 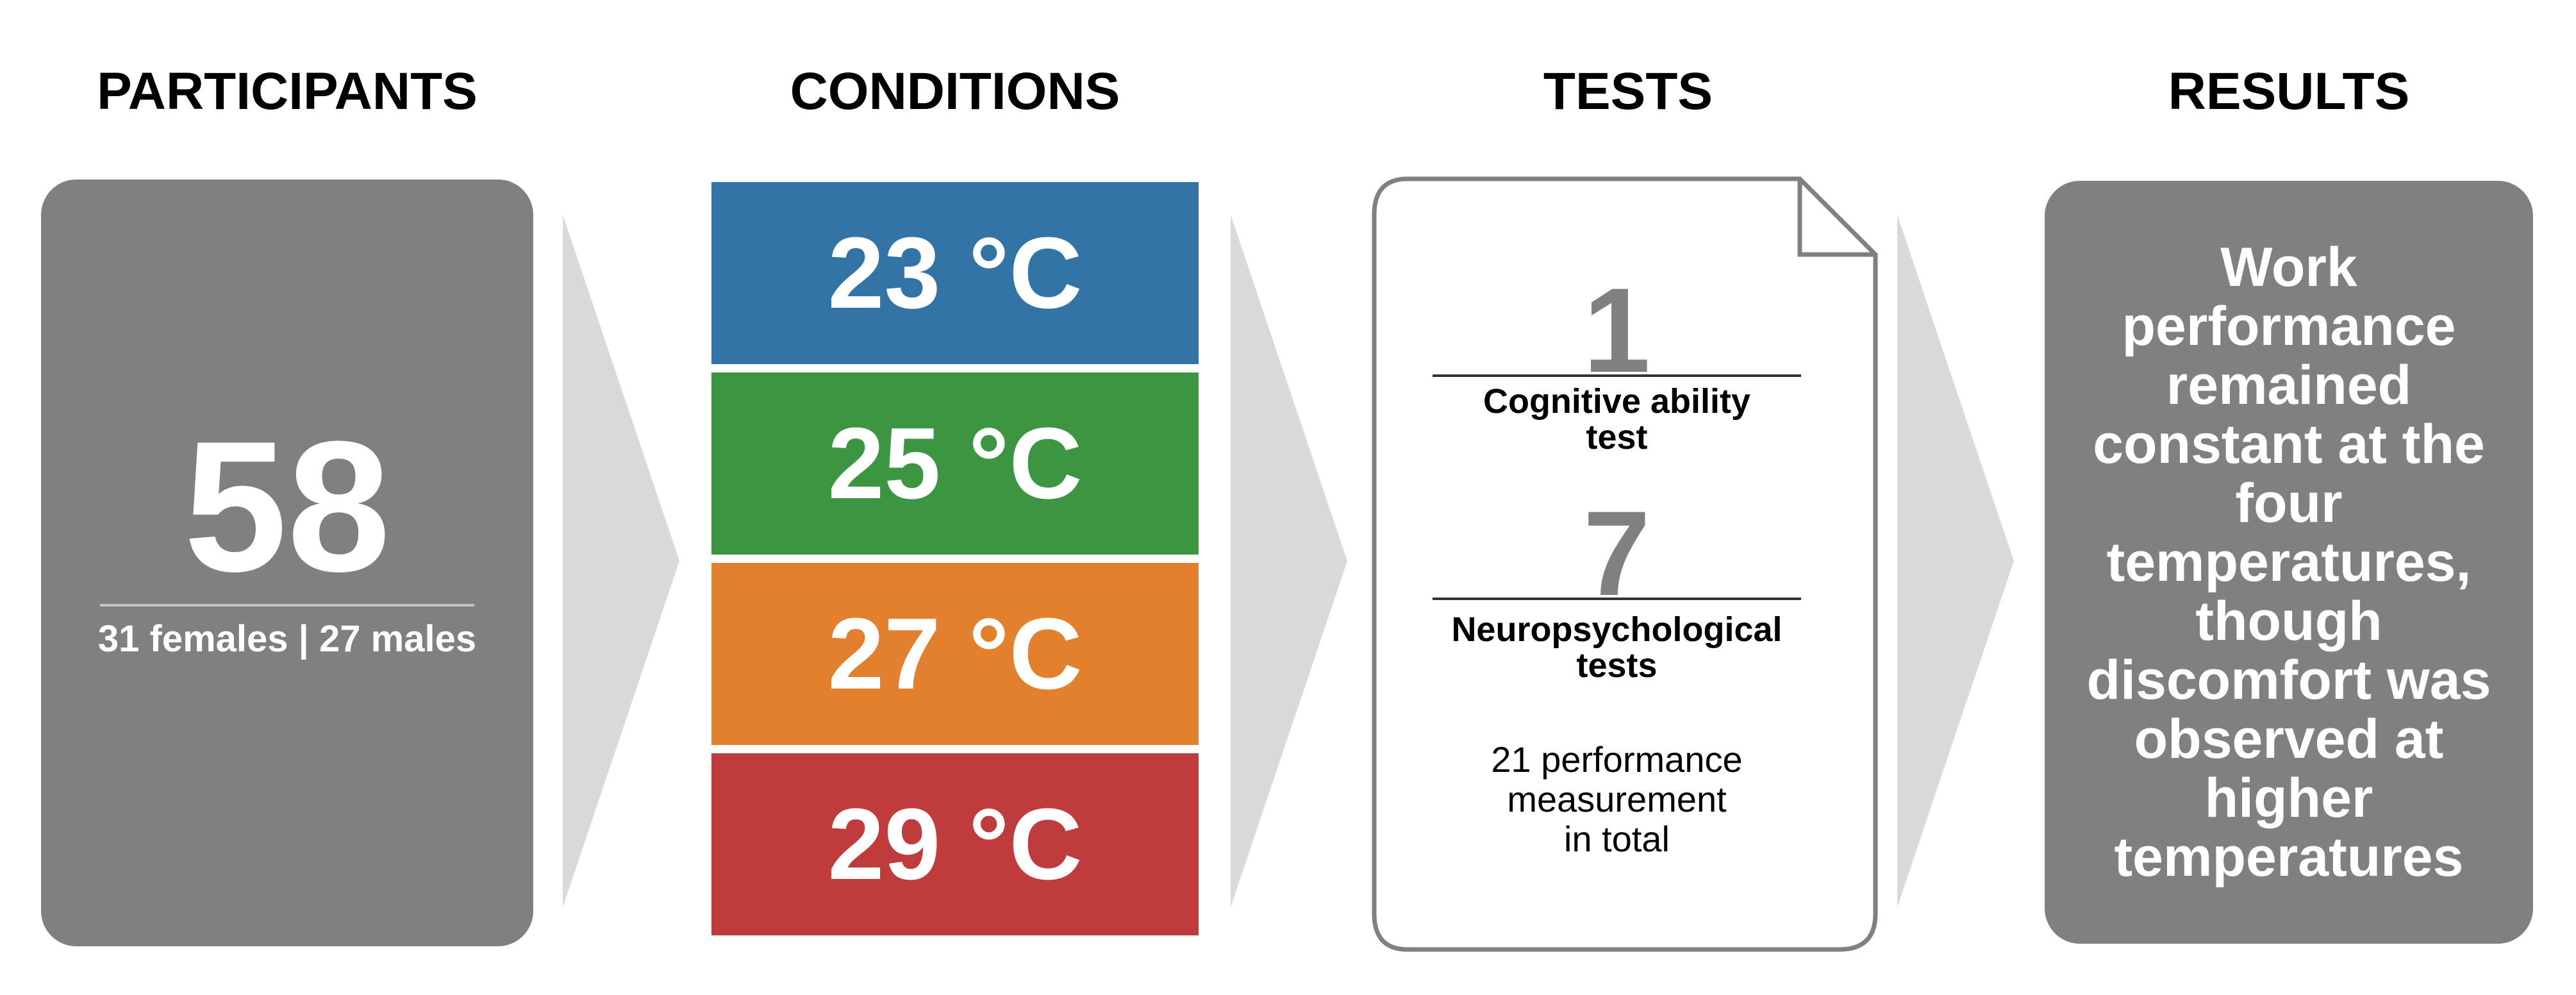 I want to click on condition-25c: 25 °C, so click(x=955, y=463).